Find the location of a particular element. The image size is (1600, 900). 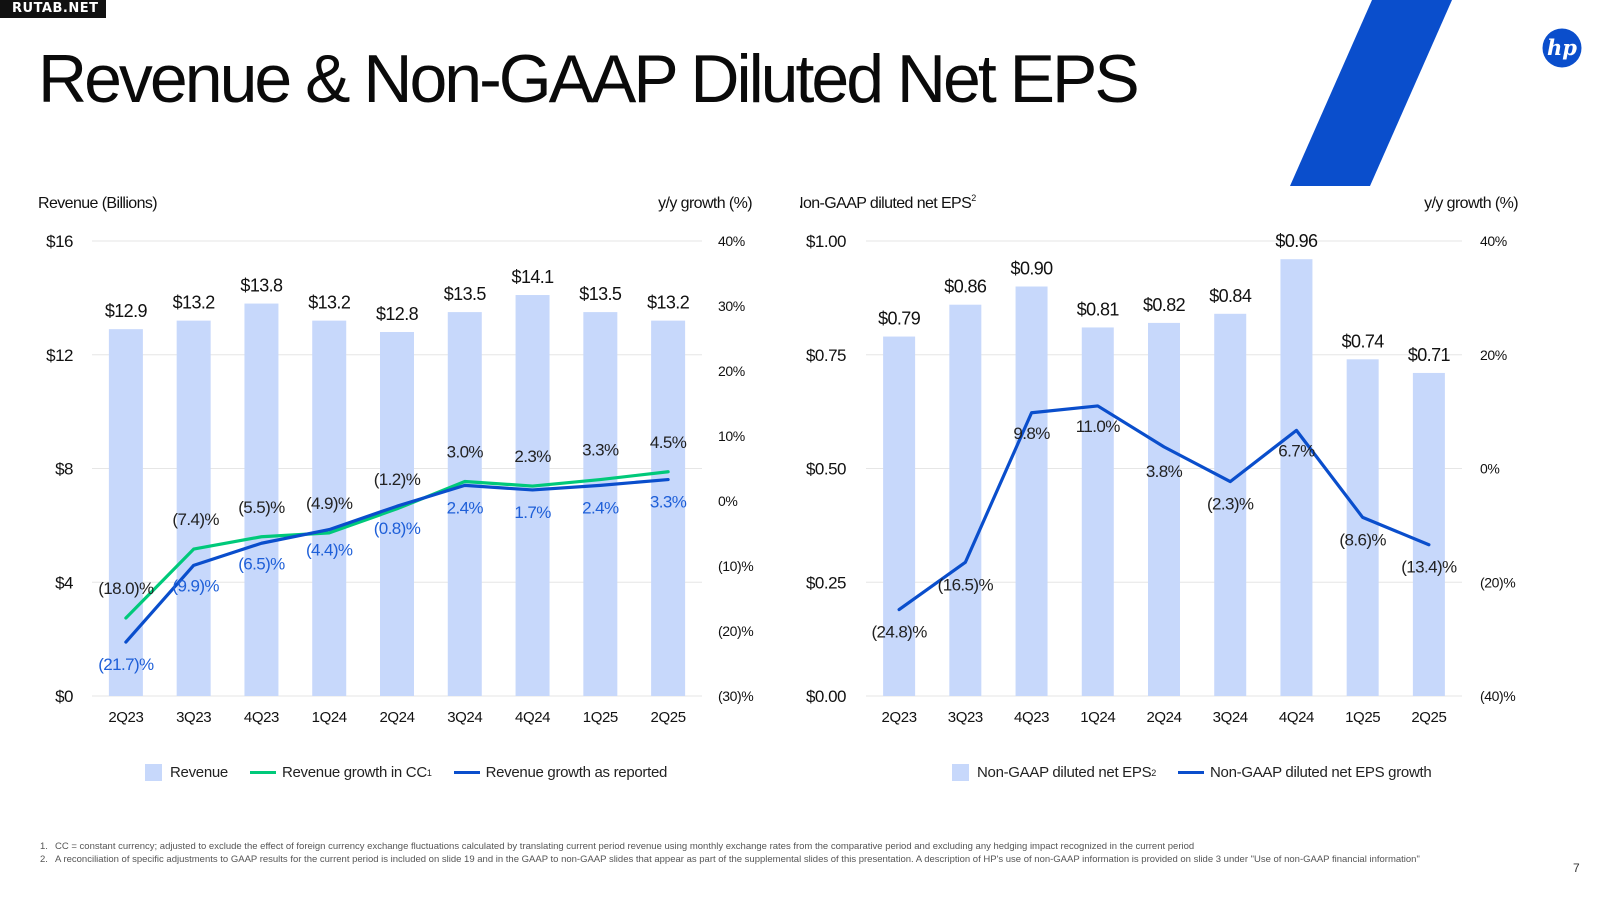

growth-value-label: (16.5)% is located at coordinates (966, 584).